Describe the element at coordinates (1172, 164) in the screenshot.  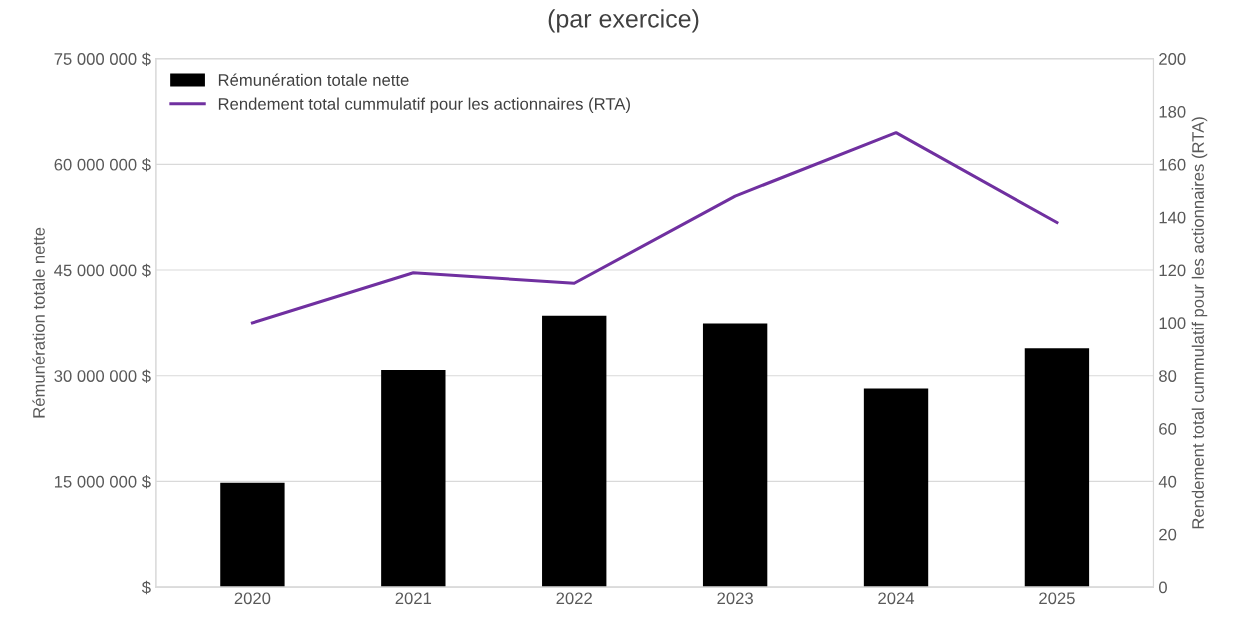
I see `y2-tick-label: 160` at that location.